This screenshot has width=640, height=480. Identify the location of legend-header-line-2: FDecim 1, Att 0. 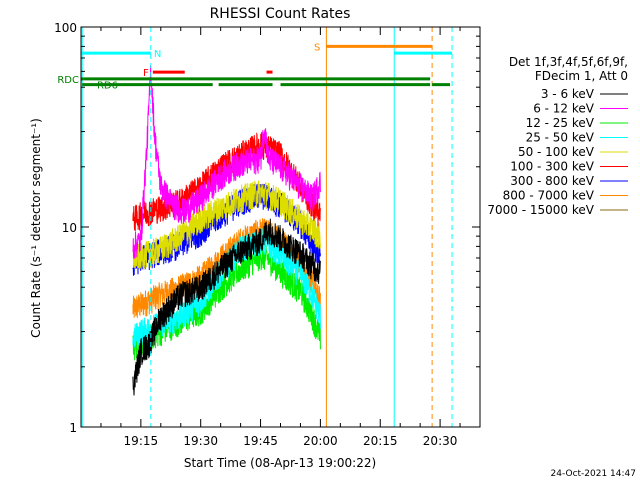
(581, 76).